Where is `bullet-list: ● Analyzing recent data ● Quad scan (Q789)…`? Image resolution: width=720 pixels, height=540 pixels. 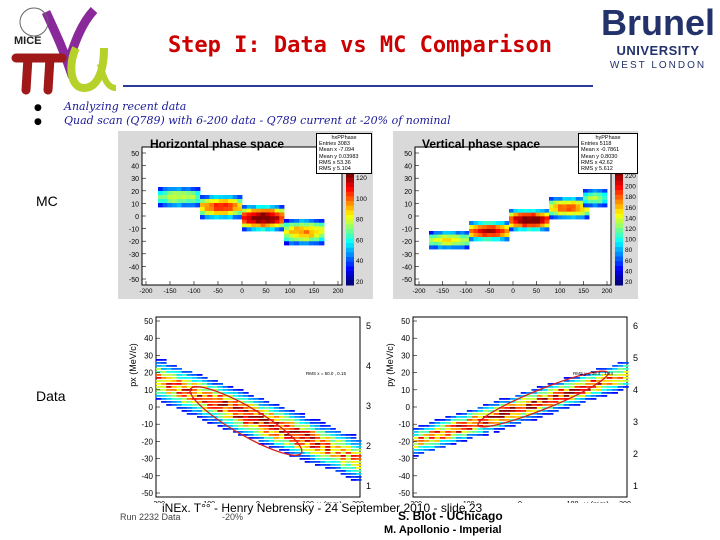
bullet-list: ● Analyzing recent data ● Quad scan (Q789)… is located at coordinates (242, 114).